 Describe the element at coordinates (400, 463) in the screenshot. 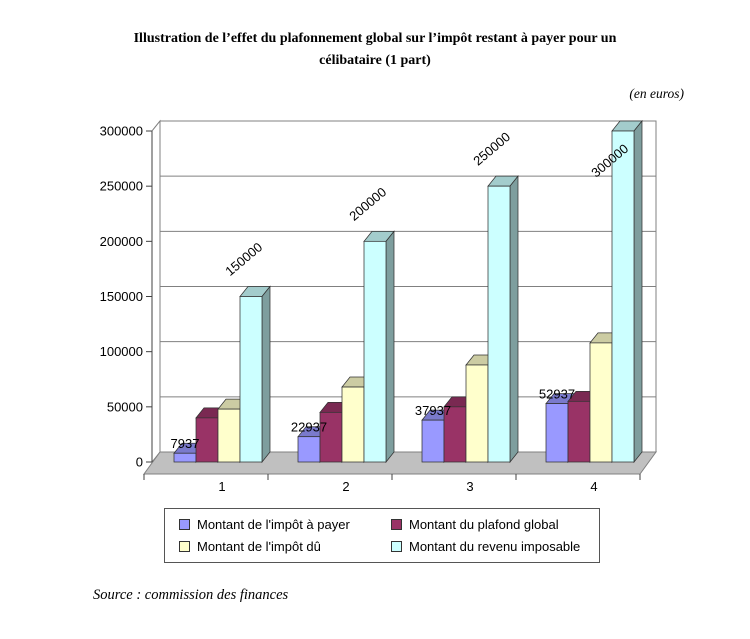

I see `chart-floor` at that location.